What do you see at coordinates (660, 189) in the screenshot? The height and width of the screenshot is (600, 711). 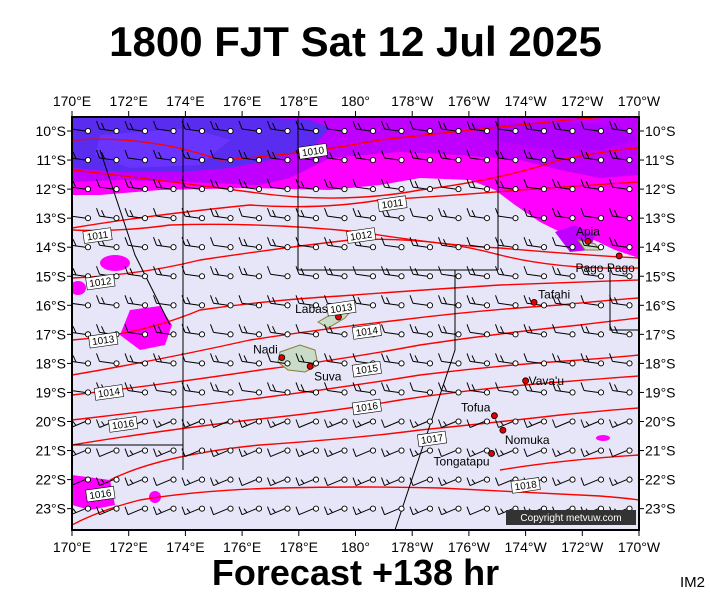 I see `lat-tick-label-right: 12°S` at bounding box center [660, 189].